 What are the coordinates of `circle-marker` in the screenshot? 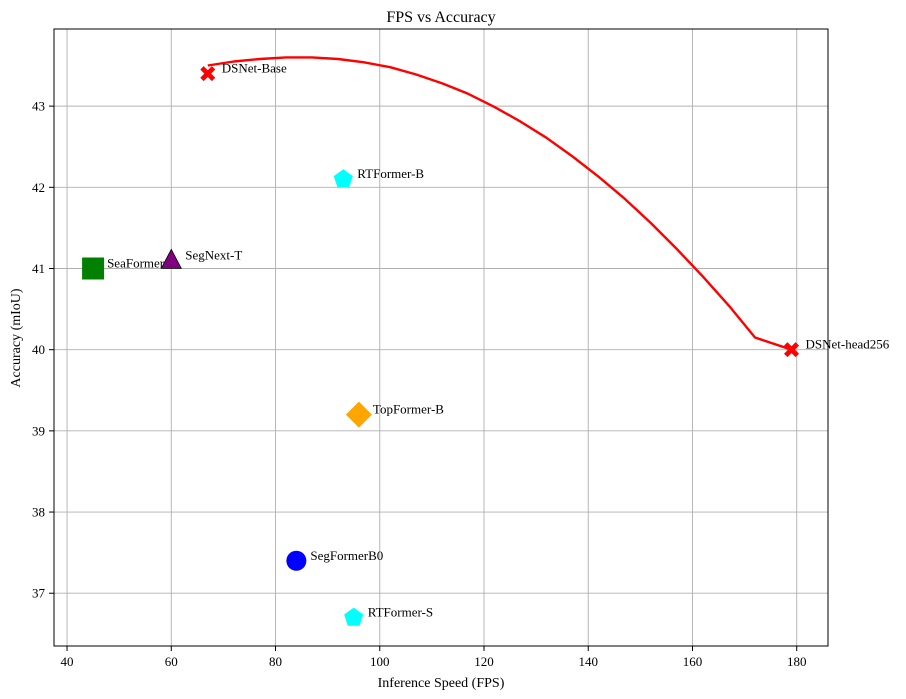 It's located at (296, 560).